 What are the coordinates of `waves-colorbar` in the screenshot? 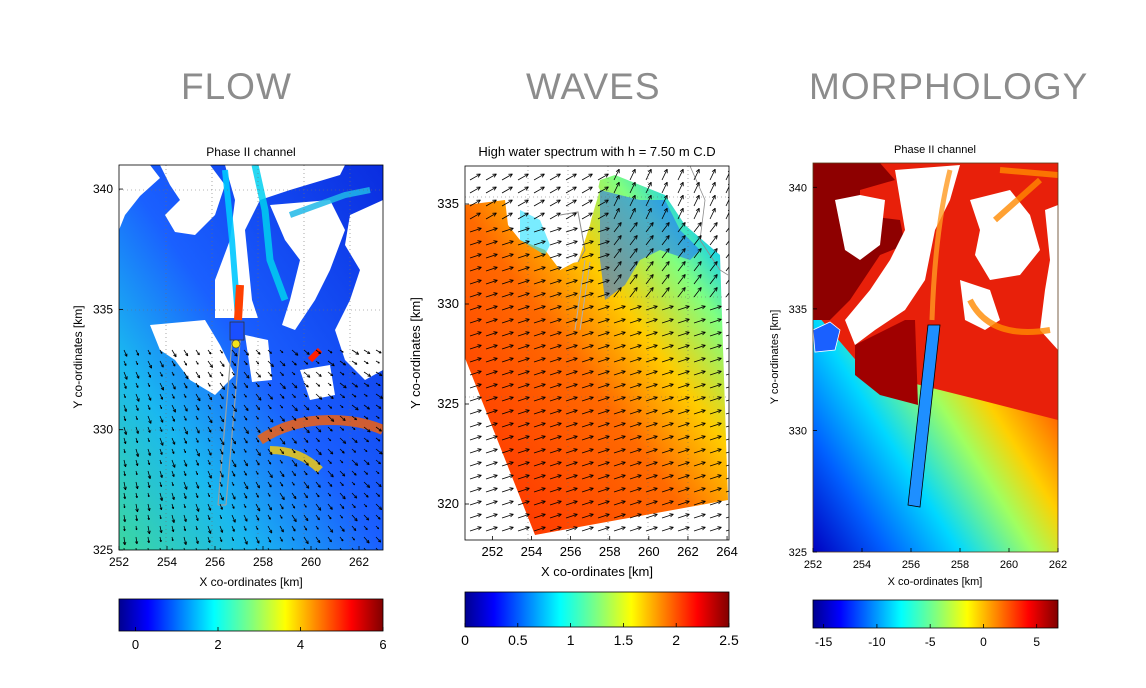 It's located at (597, 609).